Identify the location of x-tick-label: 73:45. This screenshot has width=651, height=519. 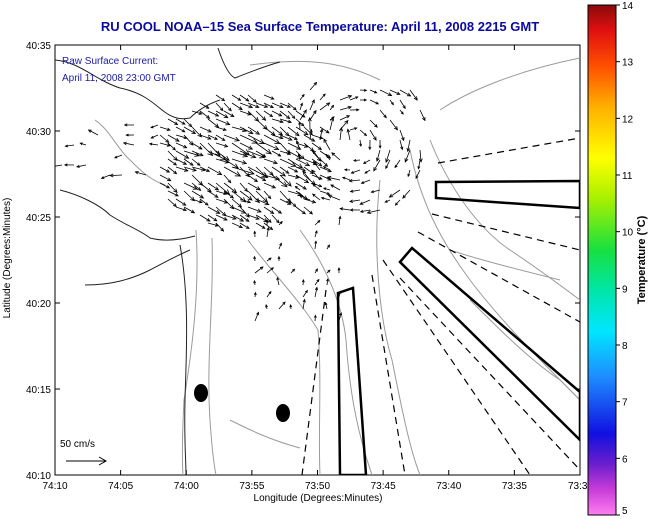
(383, 486).